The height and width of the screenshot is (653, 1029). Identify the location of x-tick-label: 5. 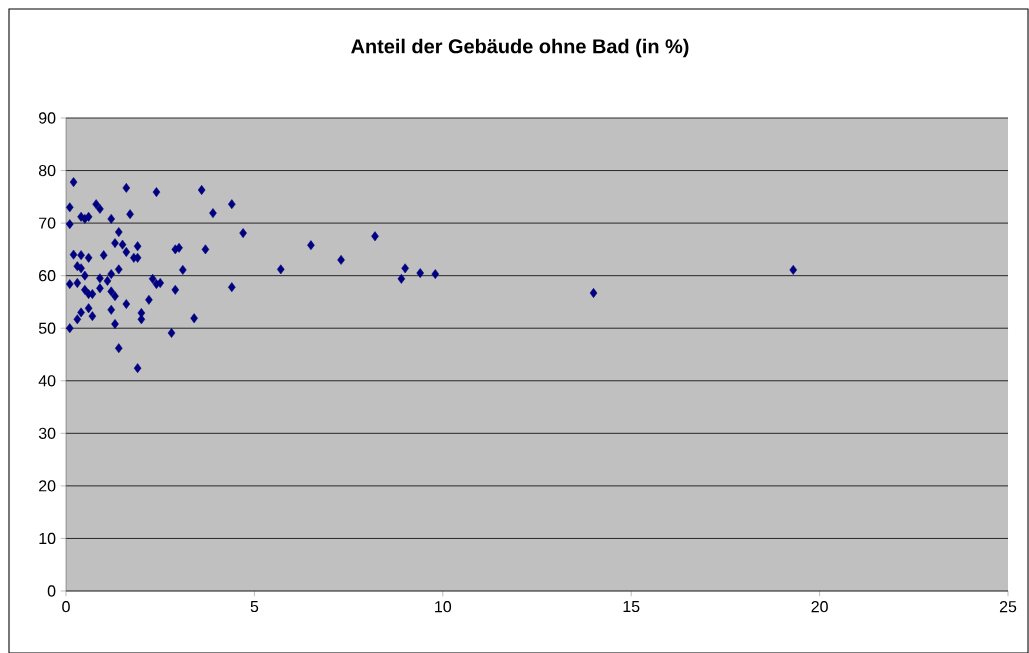
(254, 607).